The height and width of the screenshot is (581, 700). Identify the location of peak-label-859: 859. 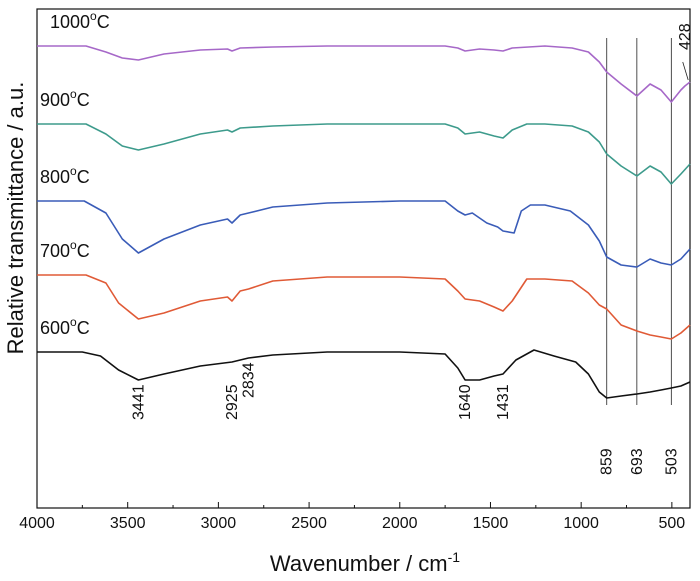
(607, 461).